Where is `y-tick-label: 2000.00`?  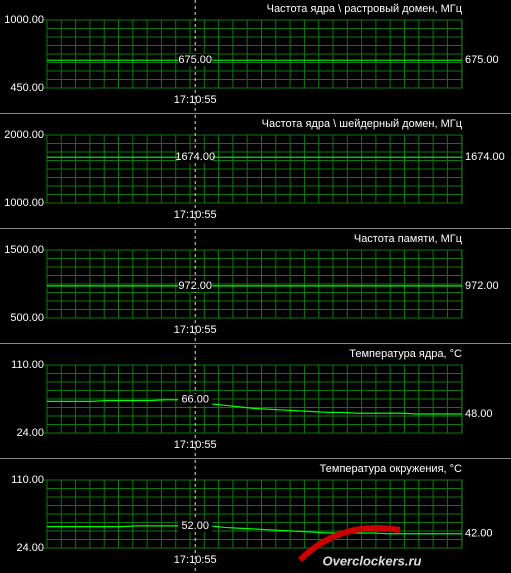 y-tick-label: 2000.00 is located at coordinates (24, 135).